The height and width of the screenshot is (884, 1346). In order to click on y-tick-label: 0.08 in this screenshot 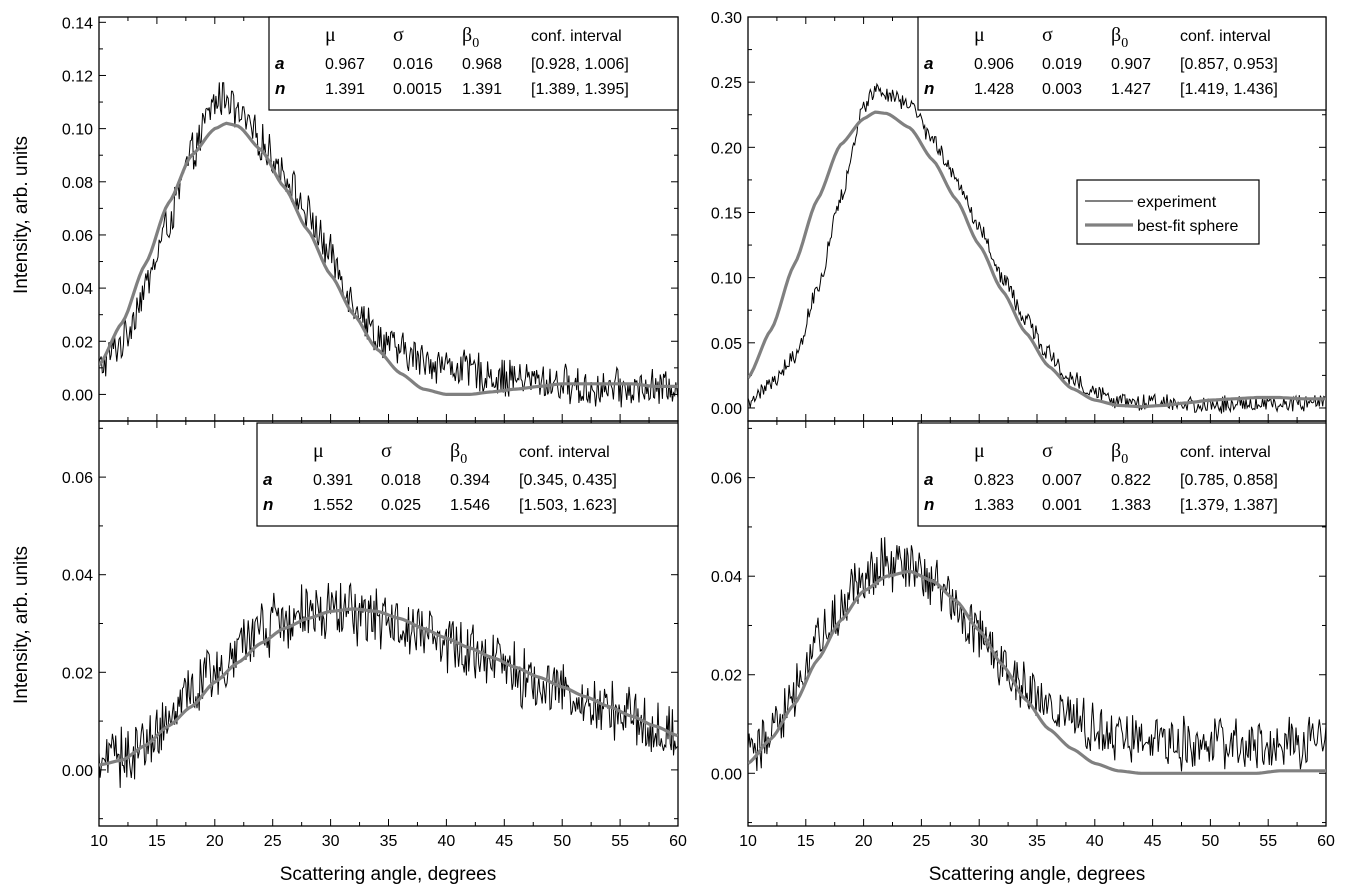, I will do `click(77, 183)`.